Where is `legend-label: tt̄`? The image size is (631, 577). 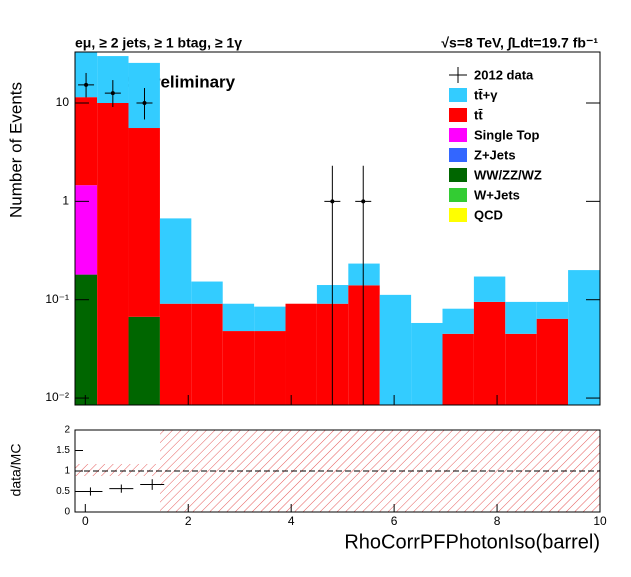 legend-label: tt̄ is located at coordinates (478, 114).